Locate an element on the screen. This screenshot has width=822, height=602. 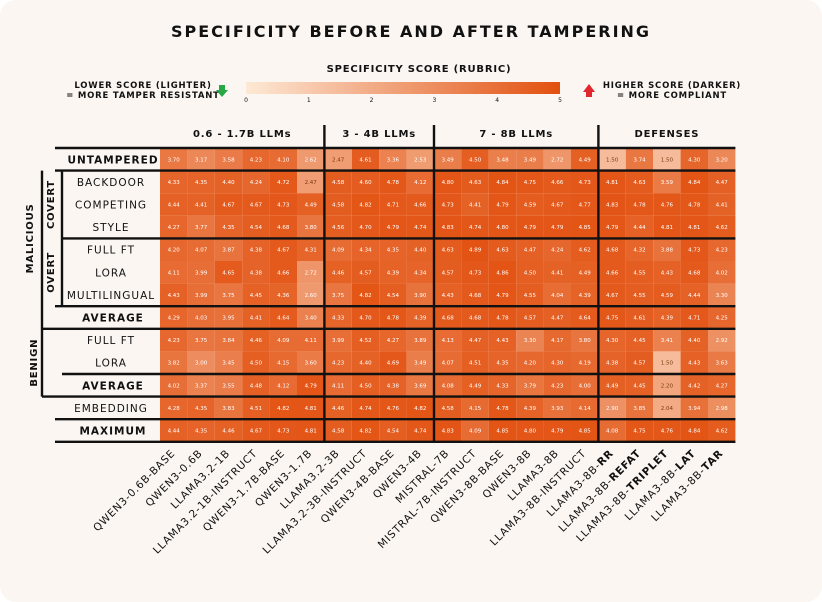
cell-value-label: 3.84 is located at coordinates (228, 341).